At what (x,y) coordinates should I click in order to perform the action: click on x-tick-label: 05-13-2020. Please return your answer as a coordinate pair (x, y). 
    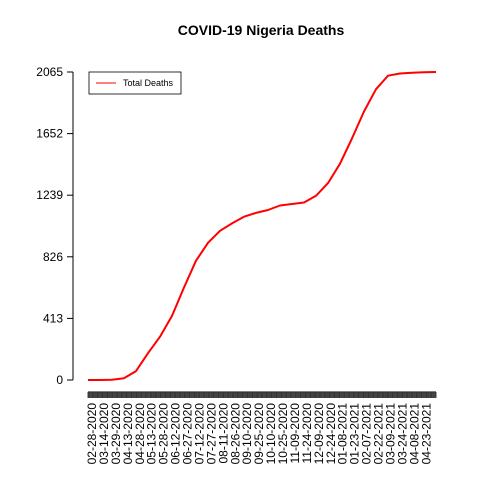
    Looking at the image, I should click on (152, 434).